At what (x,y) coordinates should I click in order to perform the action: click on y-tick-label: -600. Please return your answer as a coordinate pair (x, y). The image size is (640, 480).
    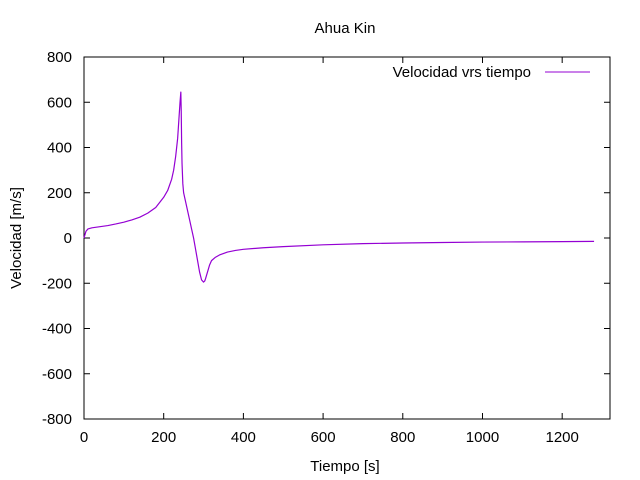
    Looking at the image, I should click on (57, 374).